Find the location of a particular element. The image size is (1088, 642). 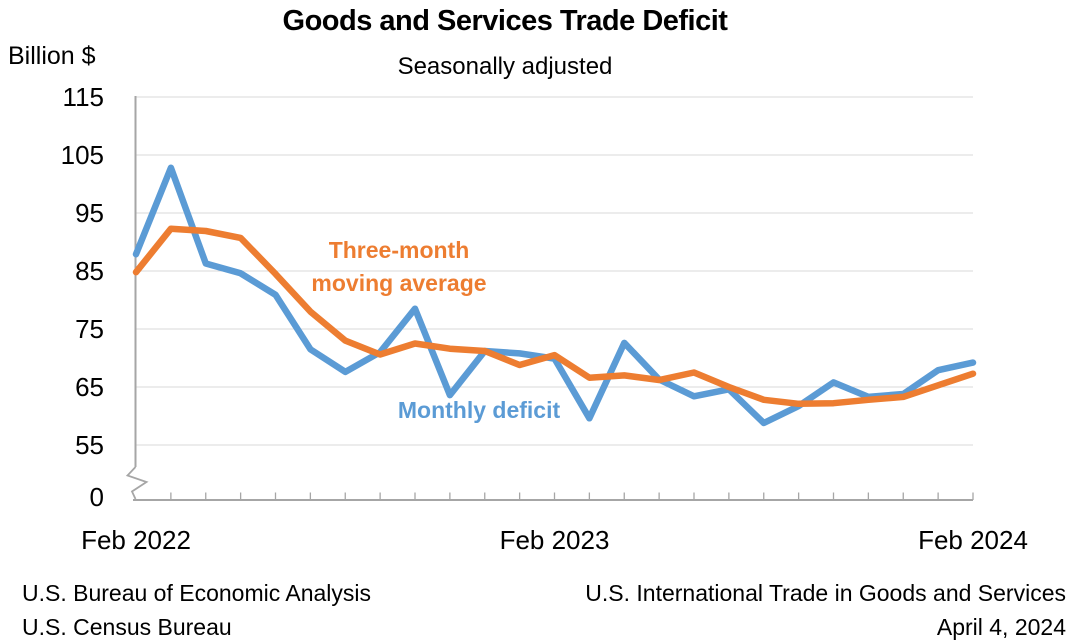

footer-release-line2: April 4, 2024 is located at coordinates (1001, 627).